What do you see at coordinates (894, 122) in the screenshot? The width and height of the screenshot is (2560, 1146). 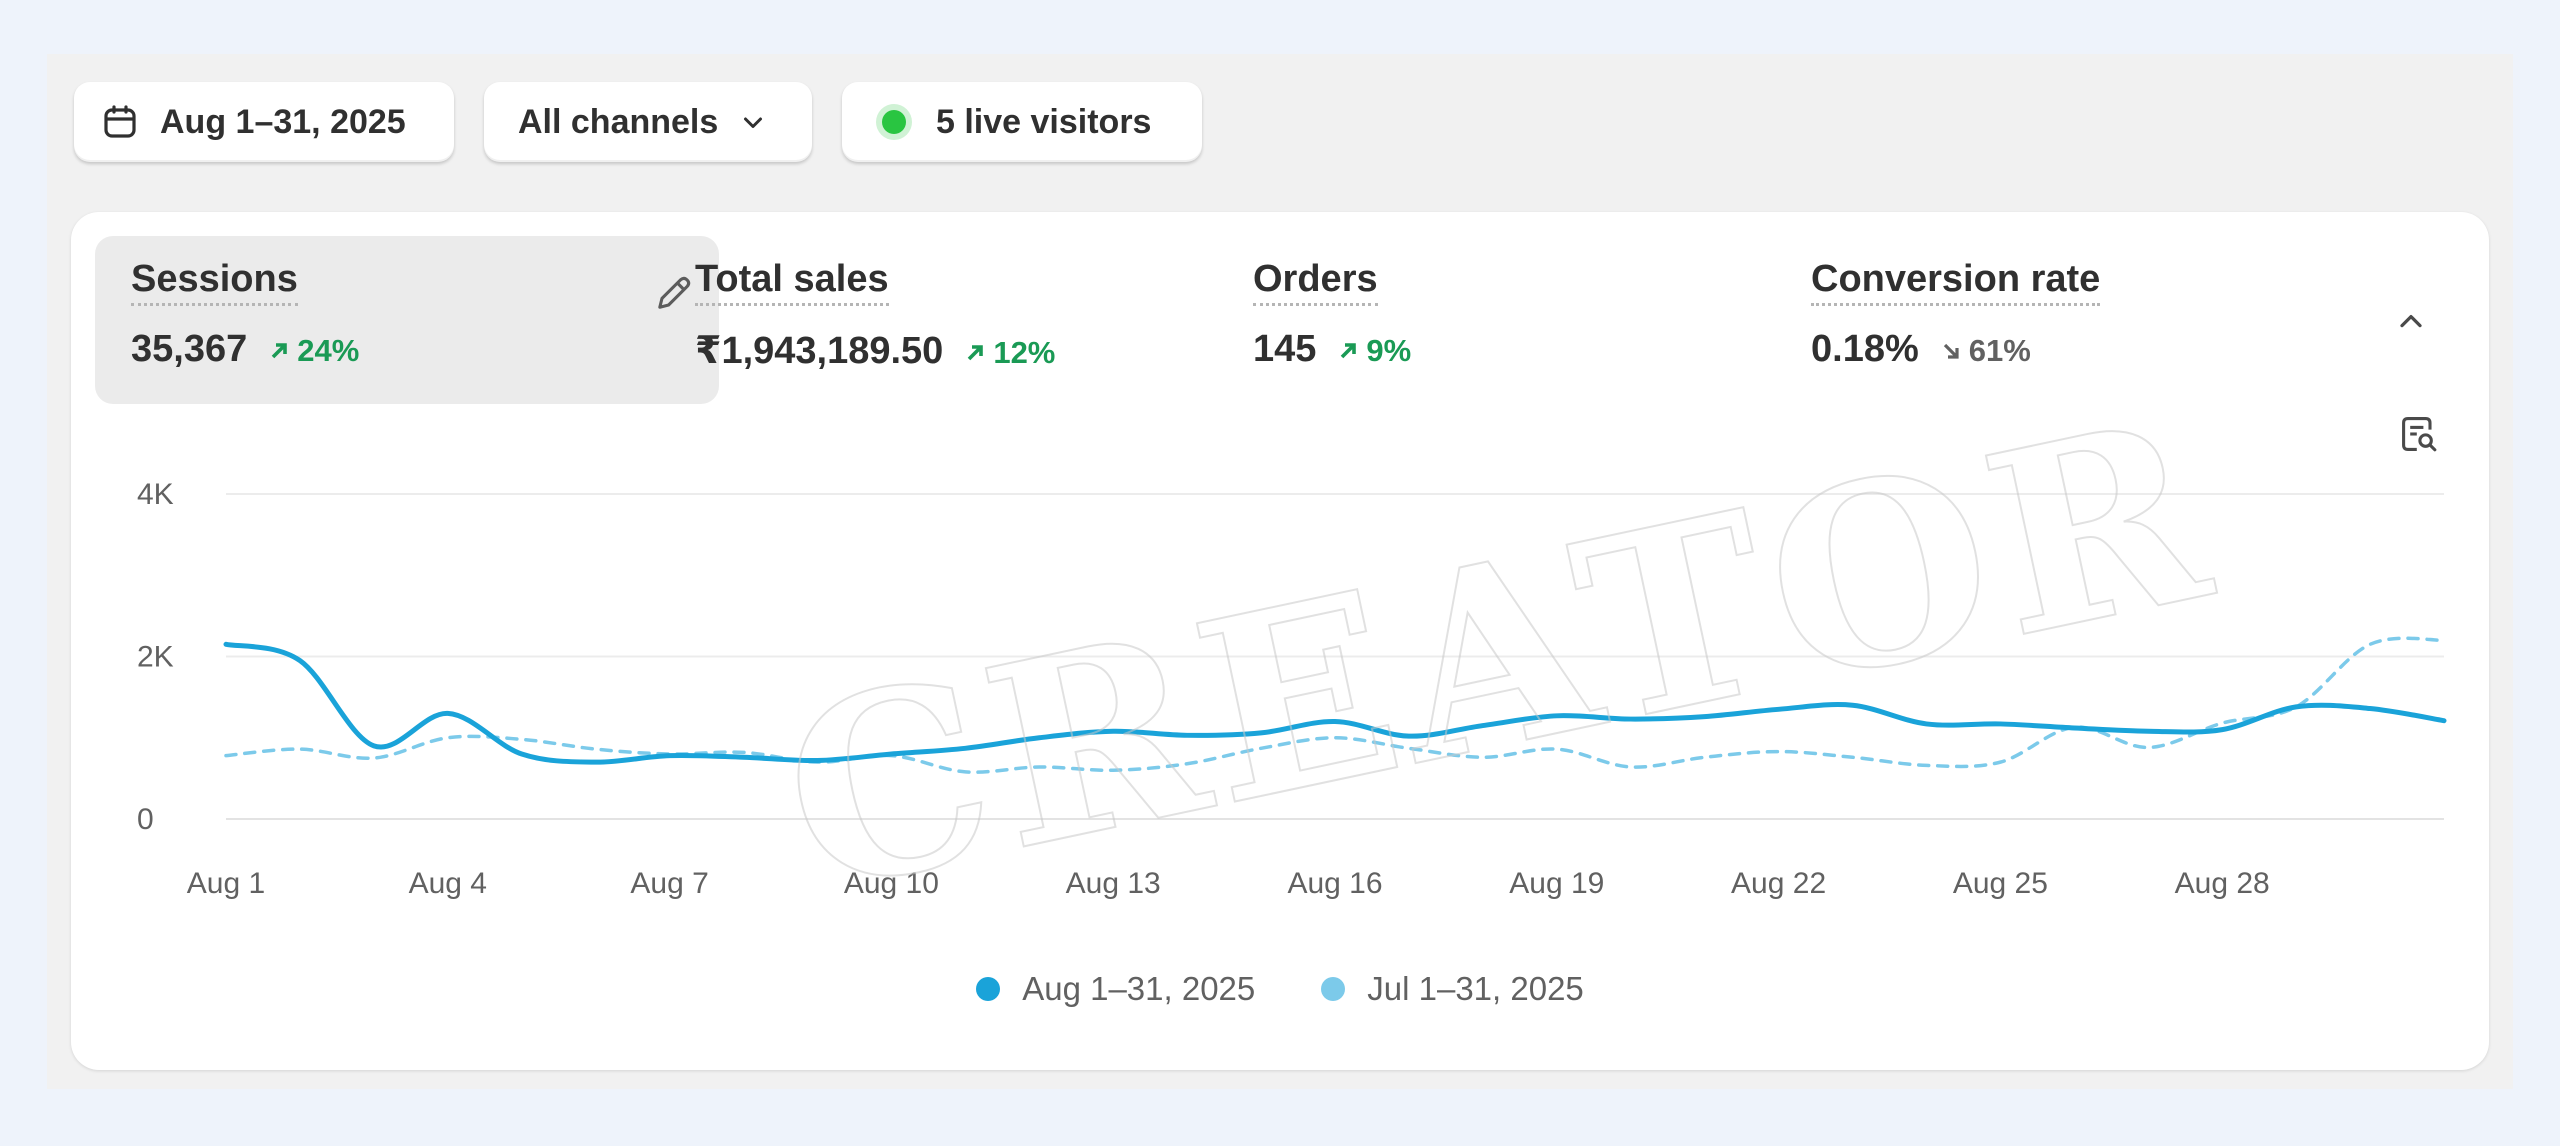 I see `live-status-dot` at bounding box center [894, 122].